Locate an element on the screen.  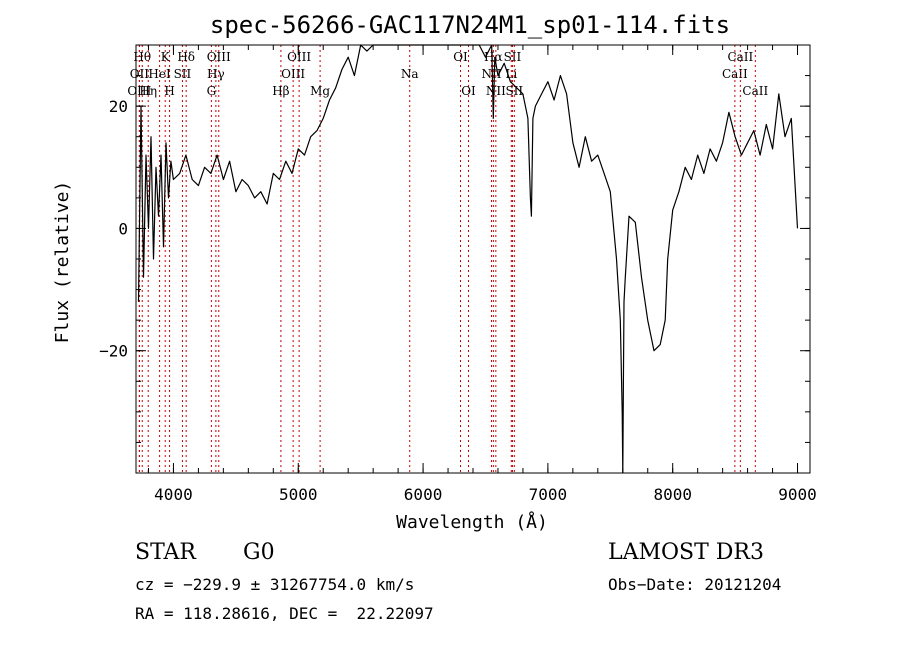
x-axis-label: Wavelength (Å) is located at coordinates (472, 522).